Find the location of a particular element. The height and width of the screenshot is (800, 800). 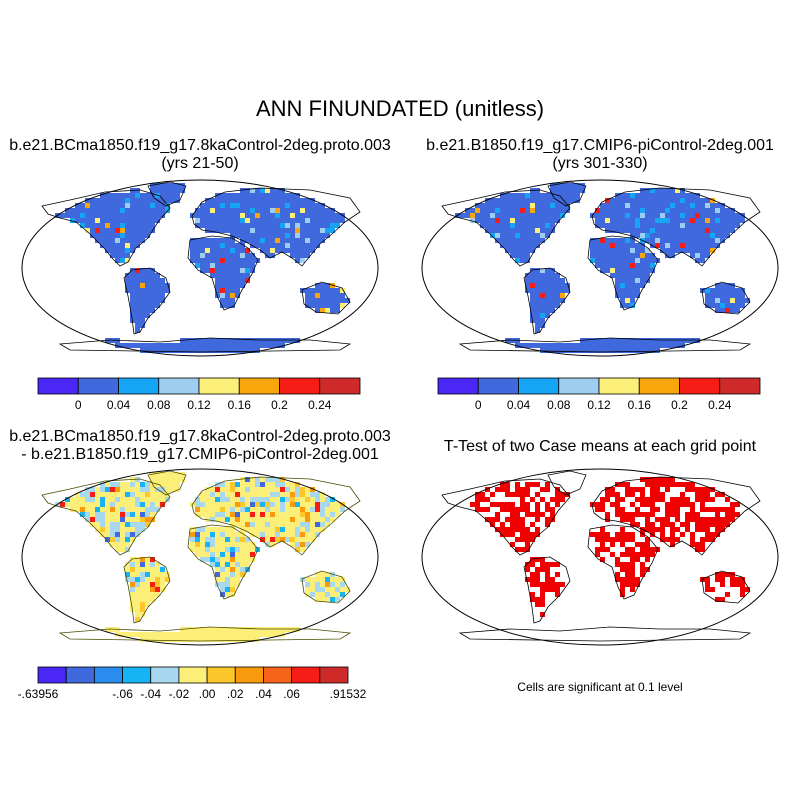

coastline-africa is located at coordinates (623, 273).